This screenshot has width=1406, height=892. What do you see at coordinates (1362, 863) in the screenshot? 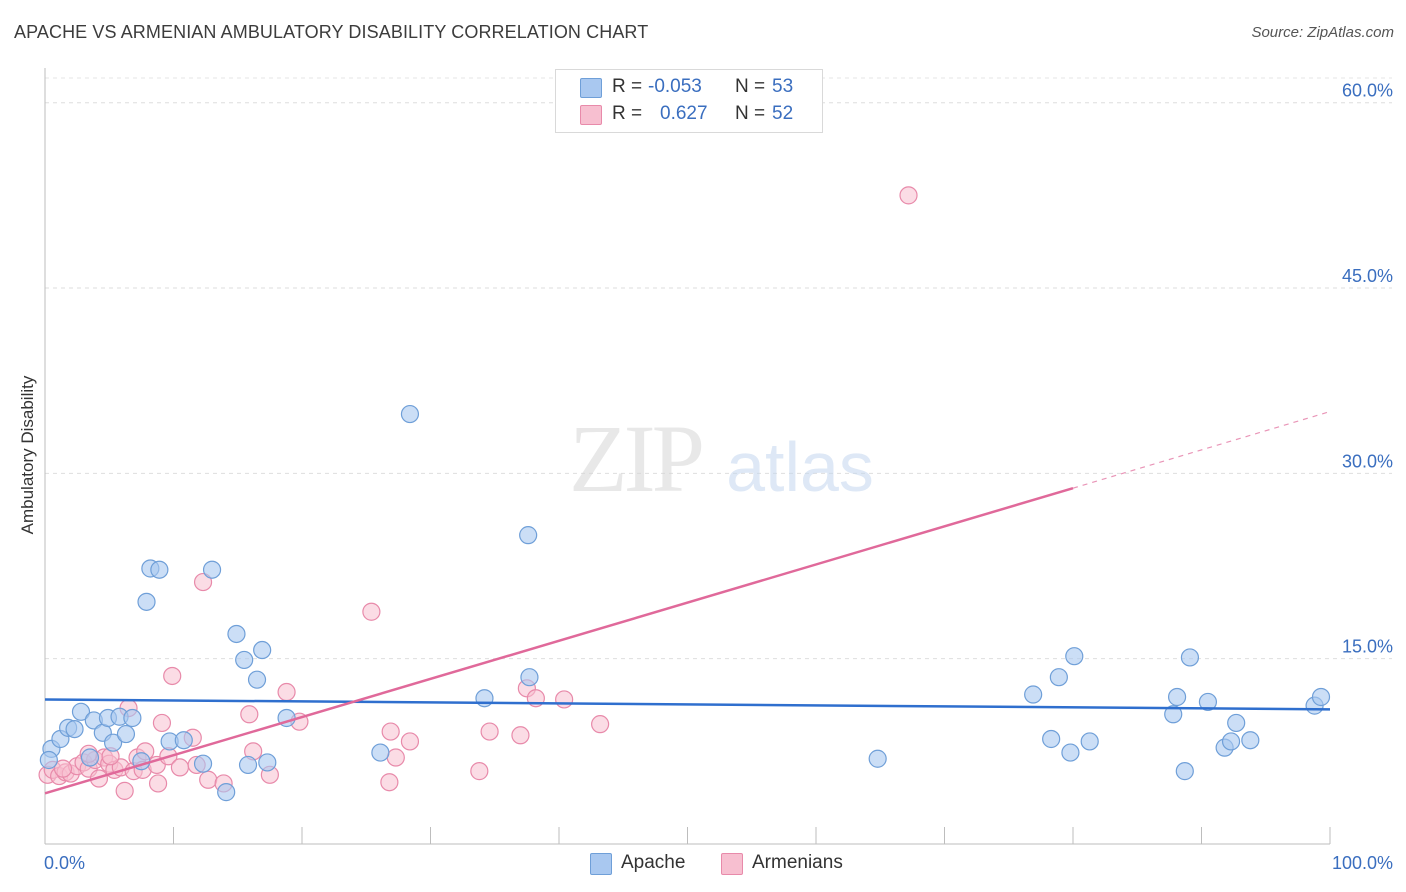
I see `x-tick-label-max: 100.0%` at bounding box center [1362, 863].